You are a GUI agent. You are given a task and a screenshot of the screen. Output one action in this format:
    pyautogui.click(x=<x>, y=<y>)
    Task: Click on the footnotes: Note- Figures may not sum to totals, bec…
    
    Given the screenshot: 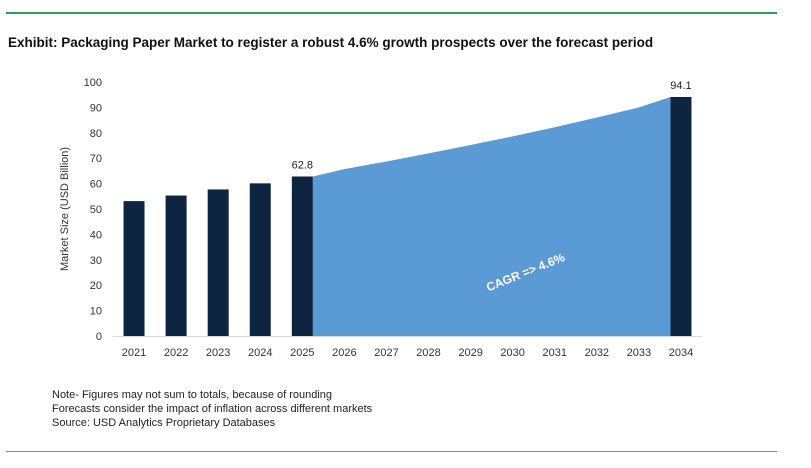 What is the action you would take?
    pyautogui.click(x=212, y=409)
    